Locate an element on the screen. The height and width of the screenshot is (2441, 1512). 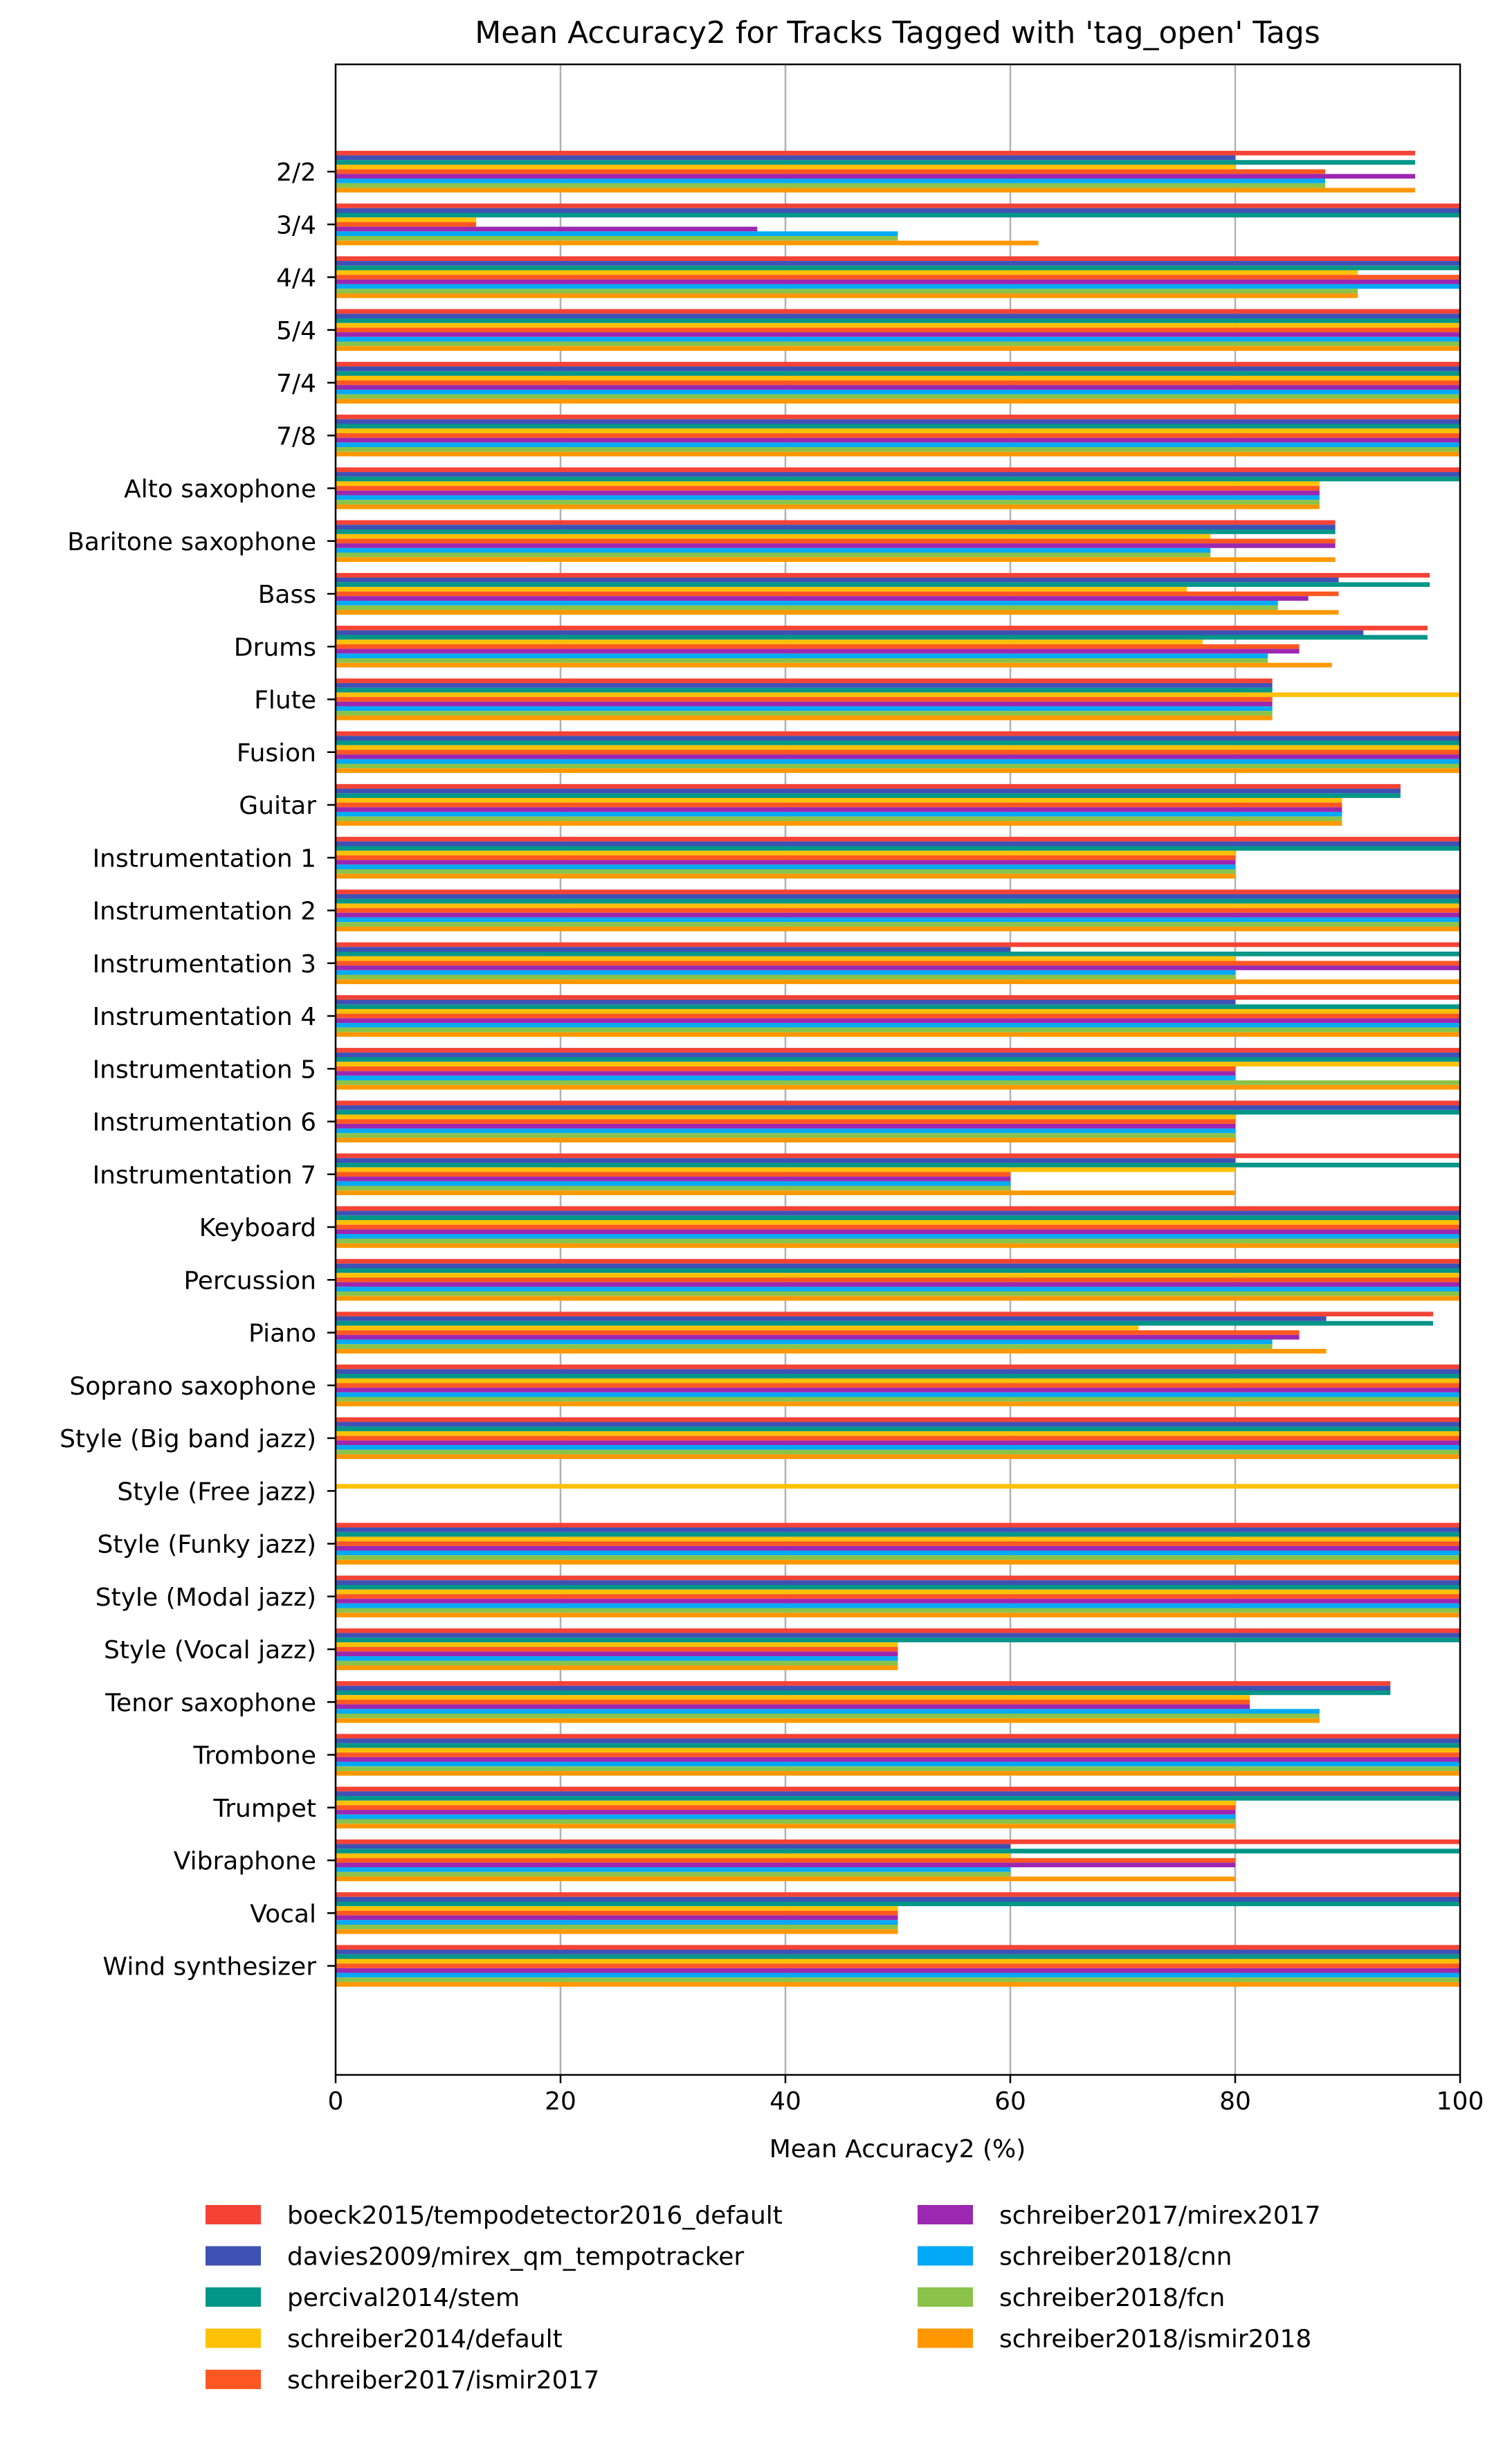
y-tick-label: Instrumentation 4 is located at coordinates (204, 1017).